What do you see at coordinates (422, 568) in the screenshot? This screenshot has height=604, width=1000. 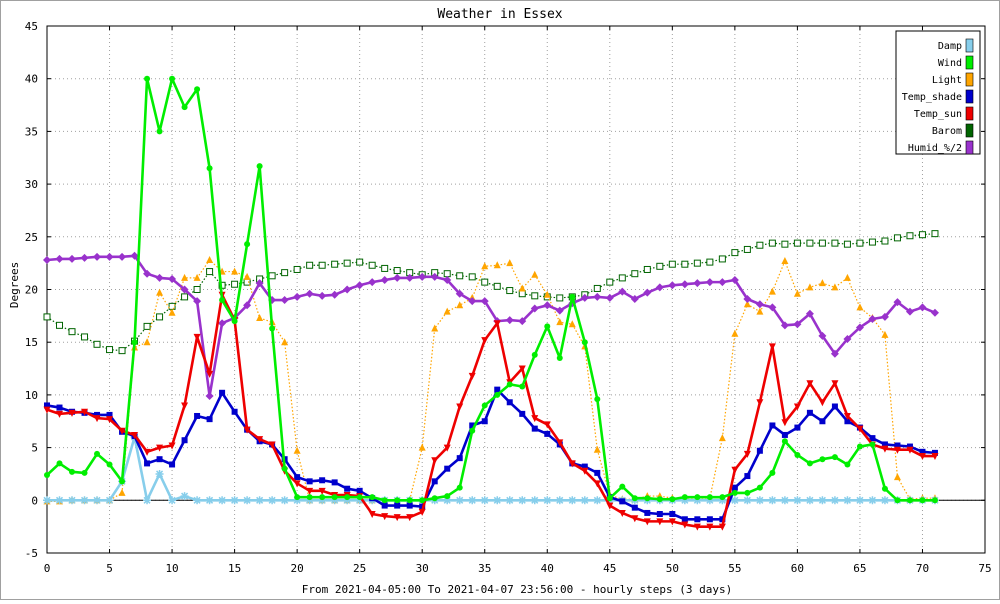 I see `x-tick-label: 30` at bounding box center [422, 568].